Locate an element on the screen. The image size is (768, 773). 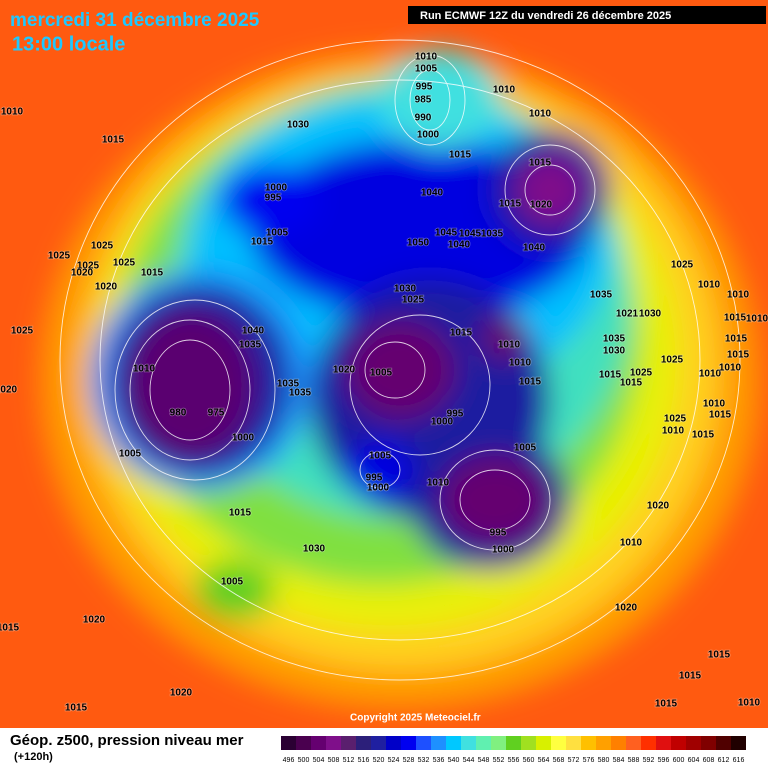
colorbar-label: 596 is located at coordinates (664, 760).